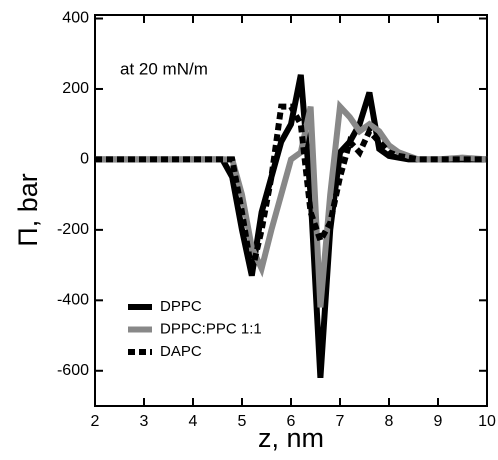 Image resolution: width=498 pixels, height=460 pixels. Describe the element at coordinates (291, 438) in the screenshot. I see `x-axis-title: z, nm` at that location.